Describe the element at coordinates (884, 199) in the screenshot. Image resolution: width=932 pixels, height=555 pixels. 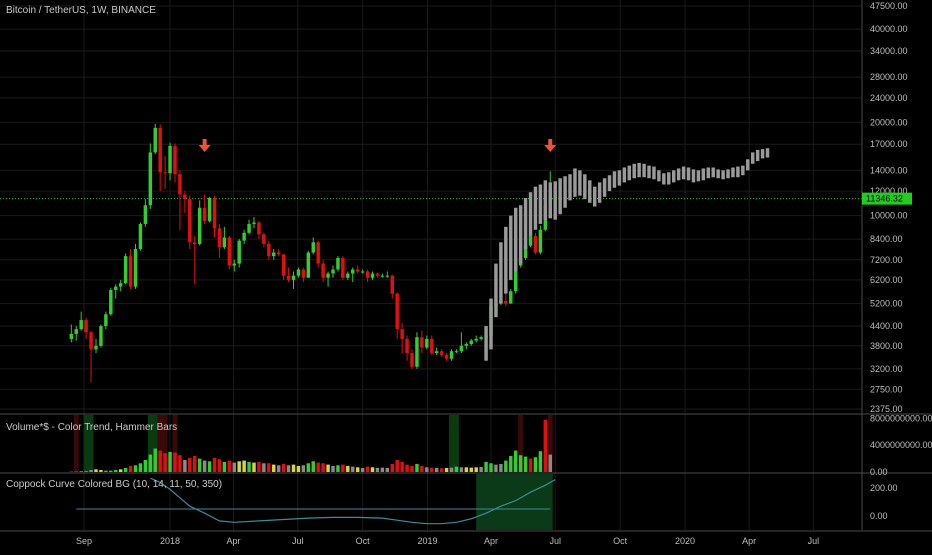
I see `current-price-label: 11346.32` at that location.